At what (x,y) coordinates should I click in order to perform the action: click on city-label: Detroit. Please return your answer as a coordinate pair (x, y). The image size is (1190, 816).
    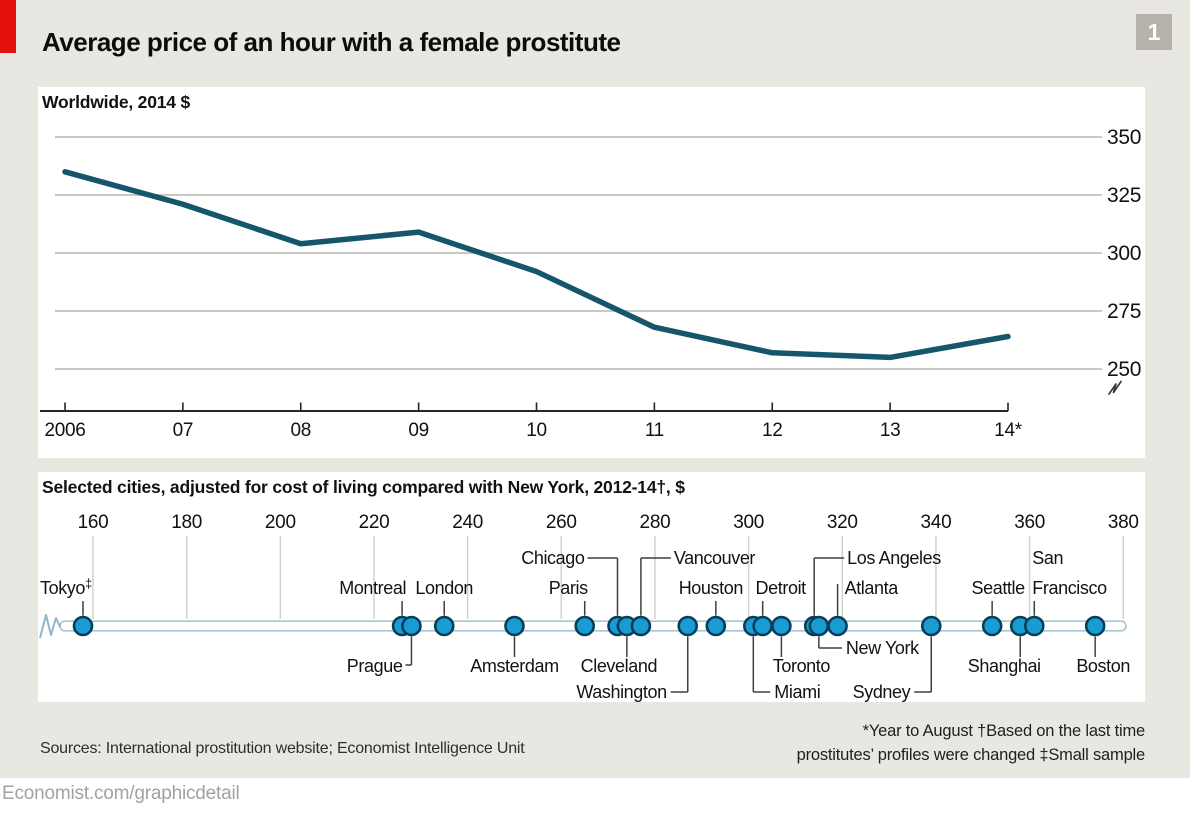
    Looking at the image, I should click on (781, 588).